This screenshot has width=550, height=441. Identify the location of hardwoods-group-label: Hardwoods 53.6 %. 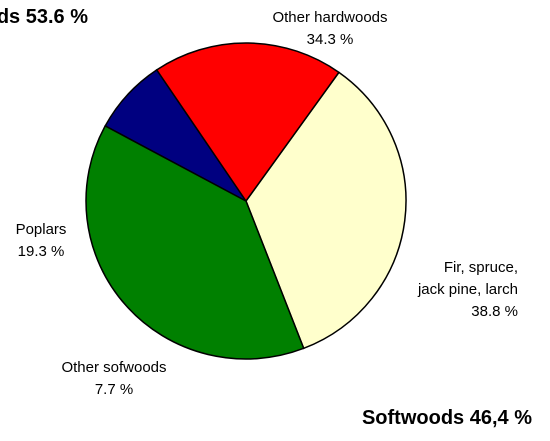
(44, 17).